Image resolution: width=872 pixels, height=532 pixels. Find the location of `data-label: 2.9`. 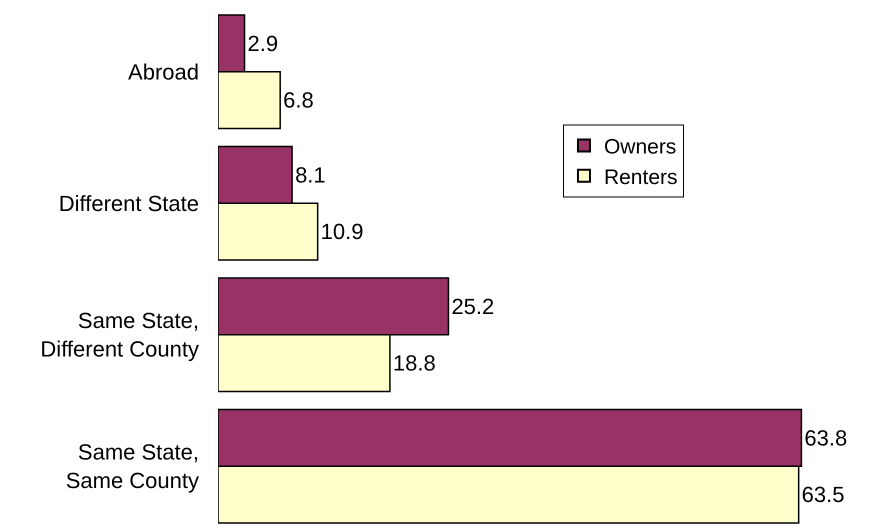

data-label: 2.9 is located at coordinates (263, 43).